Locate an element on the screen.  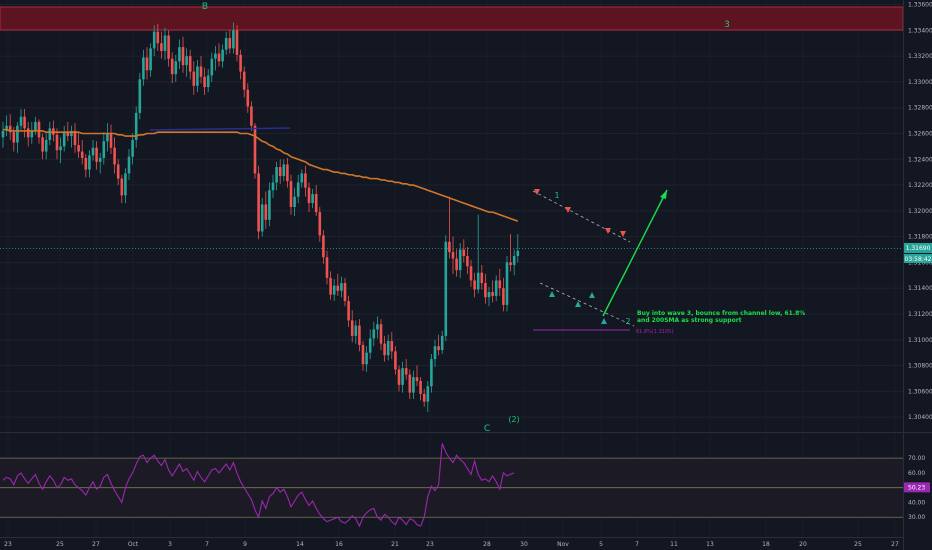
time-tick-label: 3 is located at coordinates (170, 544).